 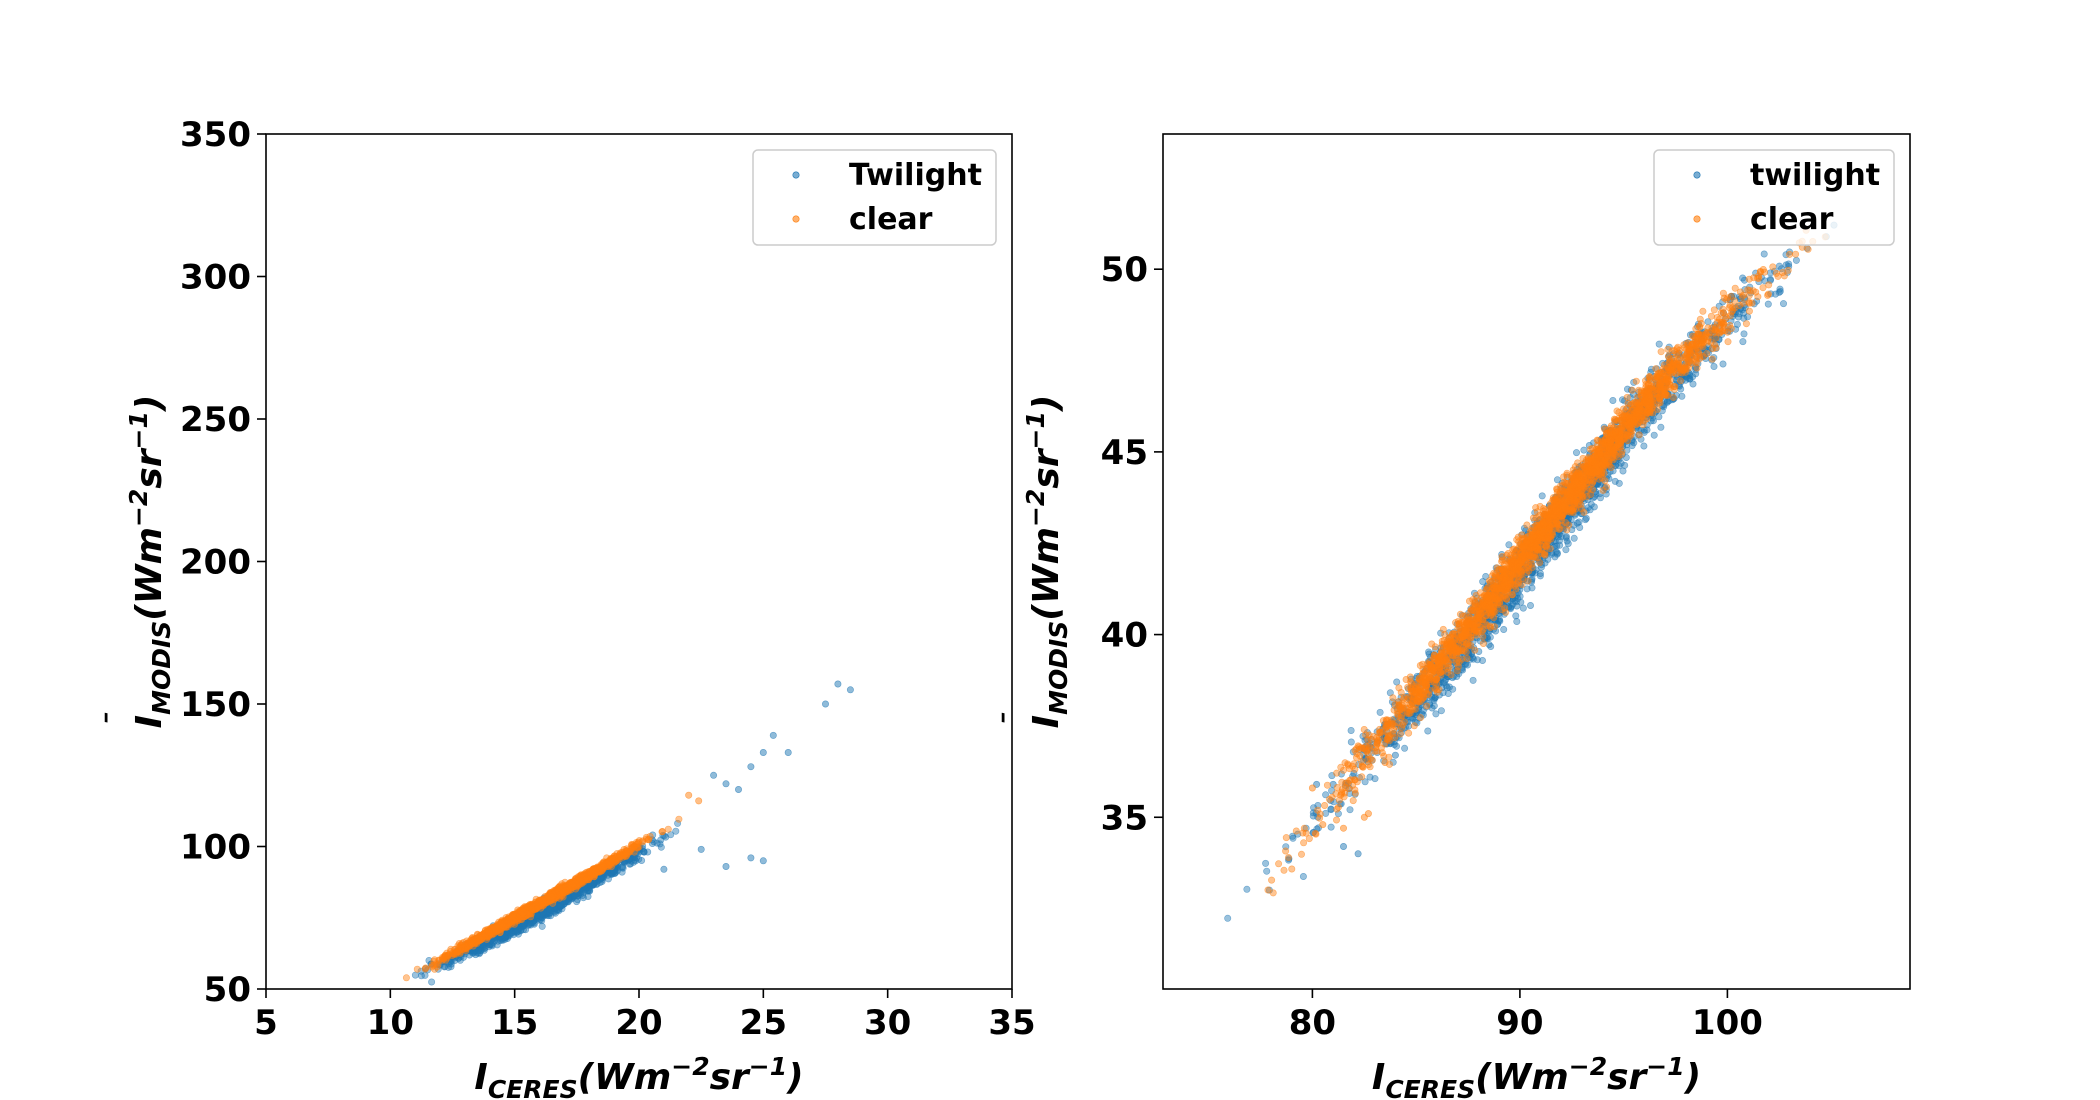 I want to click on x-axis-title-mid: sr, so click(x=730, y=1077).